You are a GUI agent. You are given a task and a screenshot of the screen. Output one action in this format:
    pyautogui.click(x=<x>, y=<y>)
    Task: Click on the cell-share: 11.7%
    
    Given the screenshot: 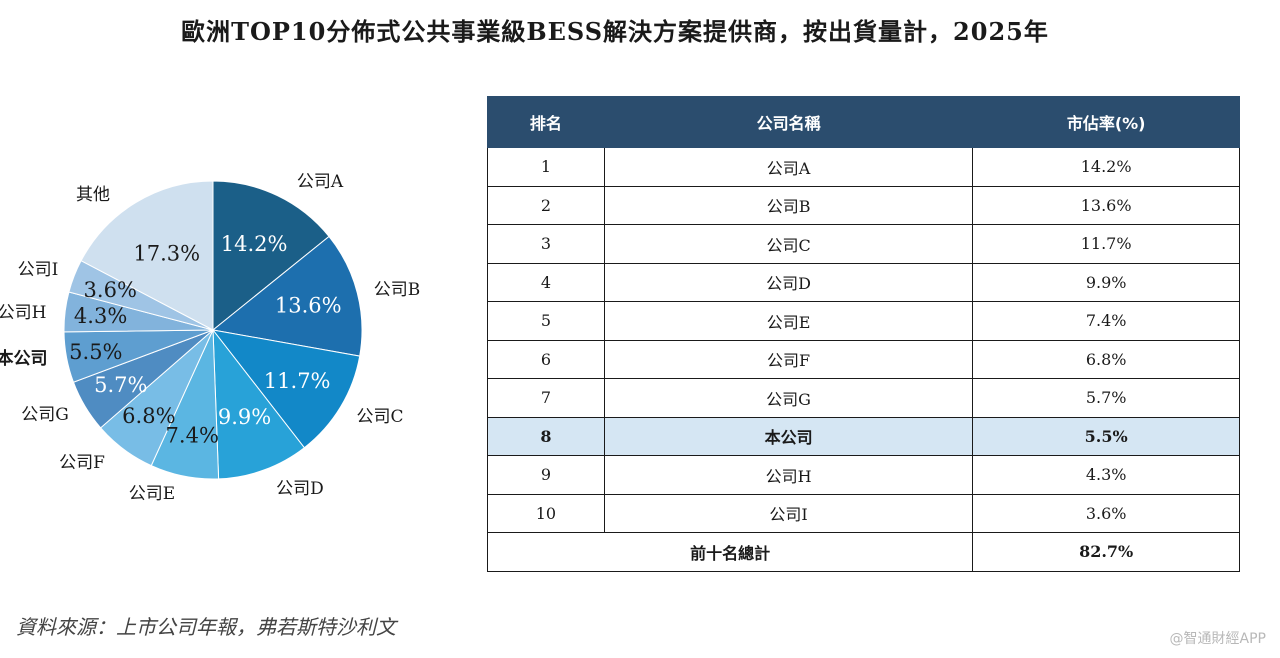 What is the action you would take?
    pyautogui.click(x=1106, y=244)
    